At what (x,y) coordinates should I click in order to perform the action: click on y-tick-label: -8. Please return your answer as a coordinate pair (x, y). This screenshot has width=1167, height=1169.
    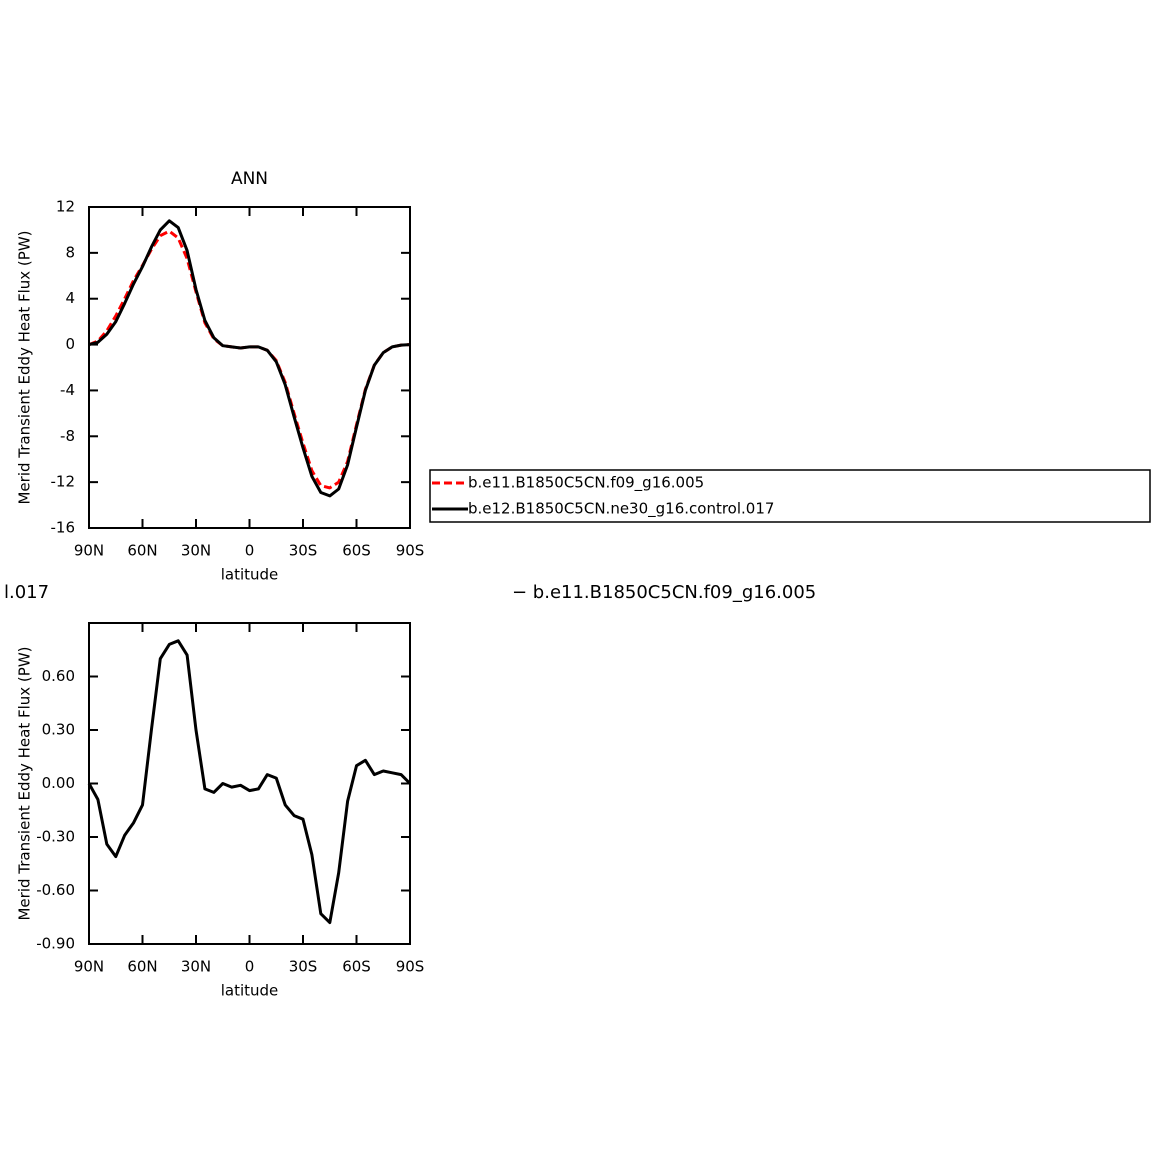
    Looking at the image, I should click on (67, 436).